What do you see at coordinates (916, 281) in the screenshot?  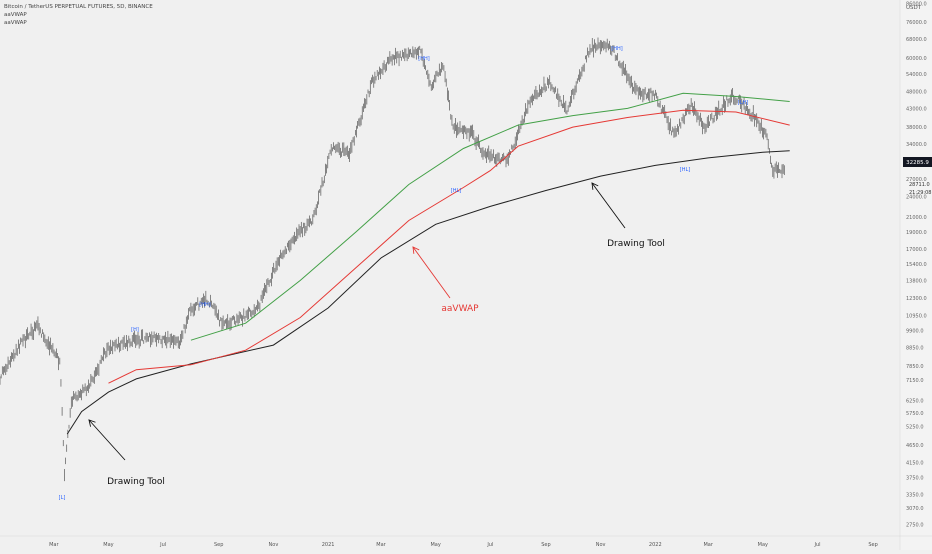 I see `y-tick-label: 13800.0` at bounding box center [916, 281].